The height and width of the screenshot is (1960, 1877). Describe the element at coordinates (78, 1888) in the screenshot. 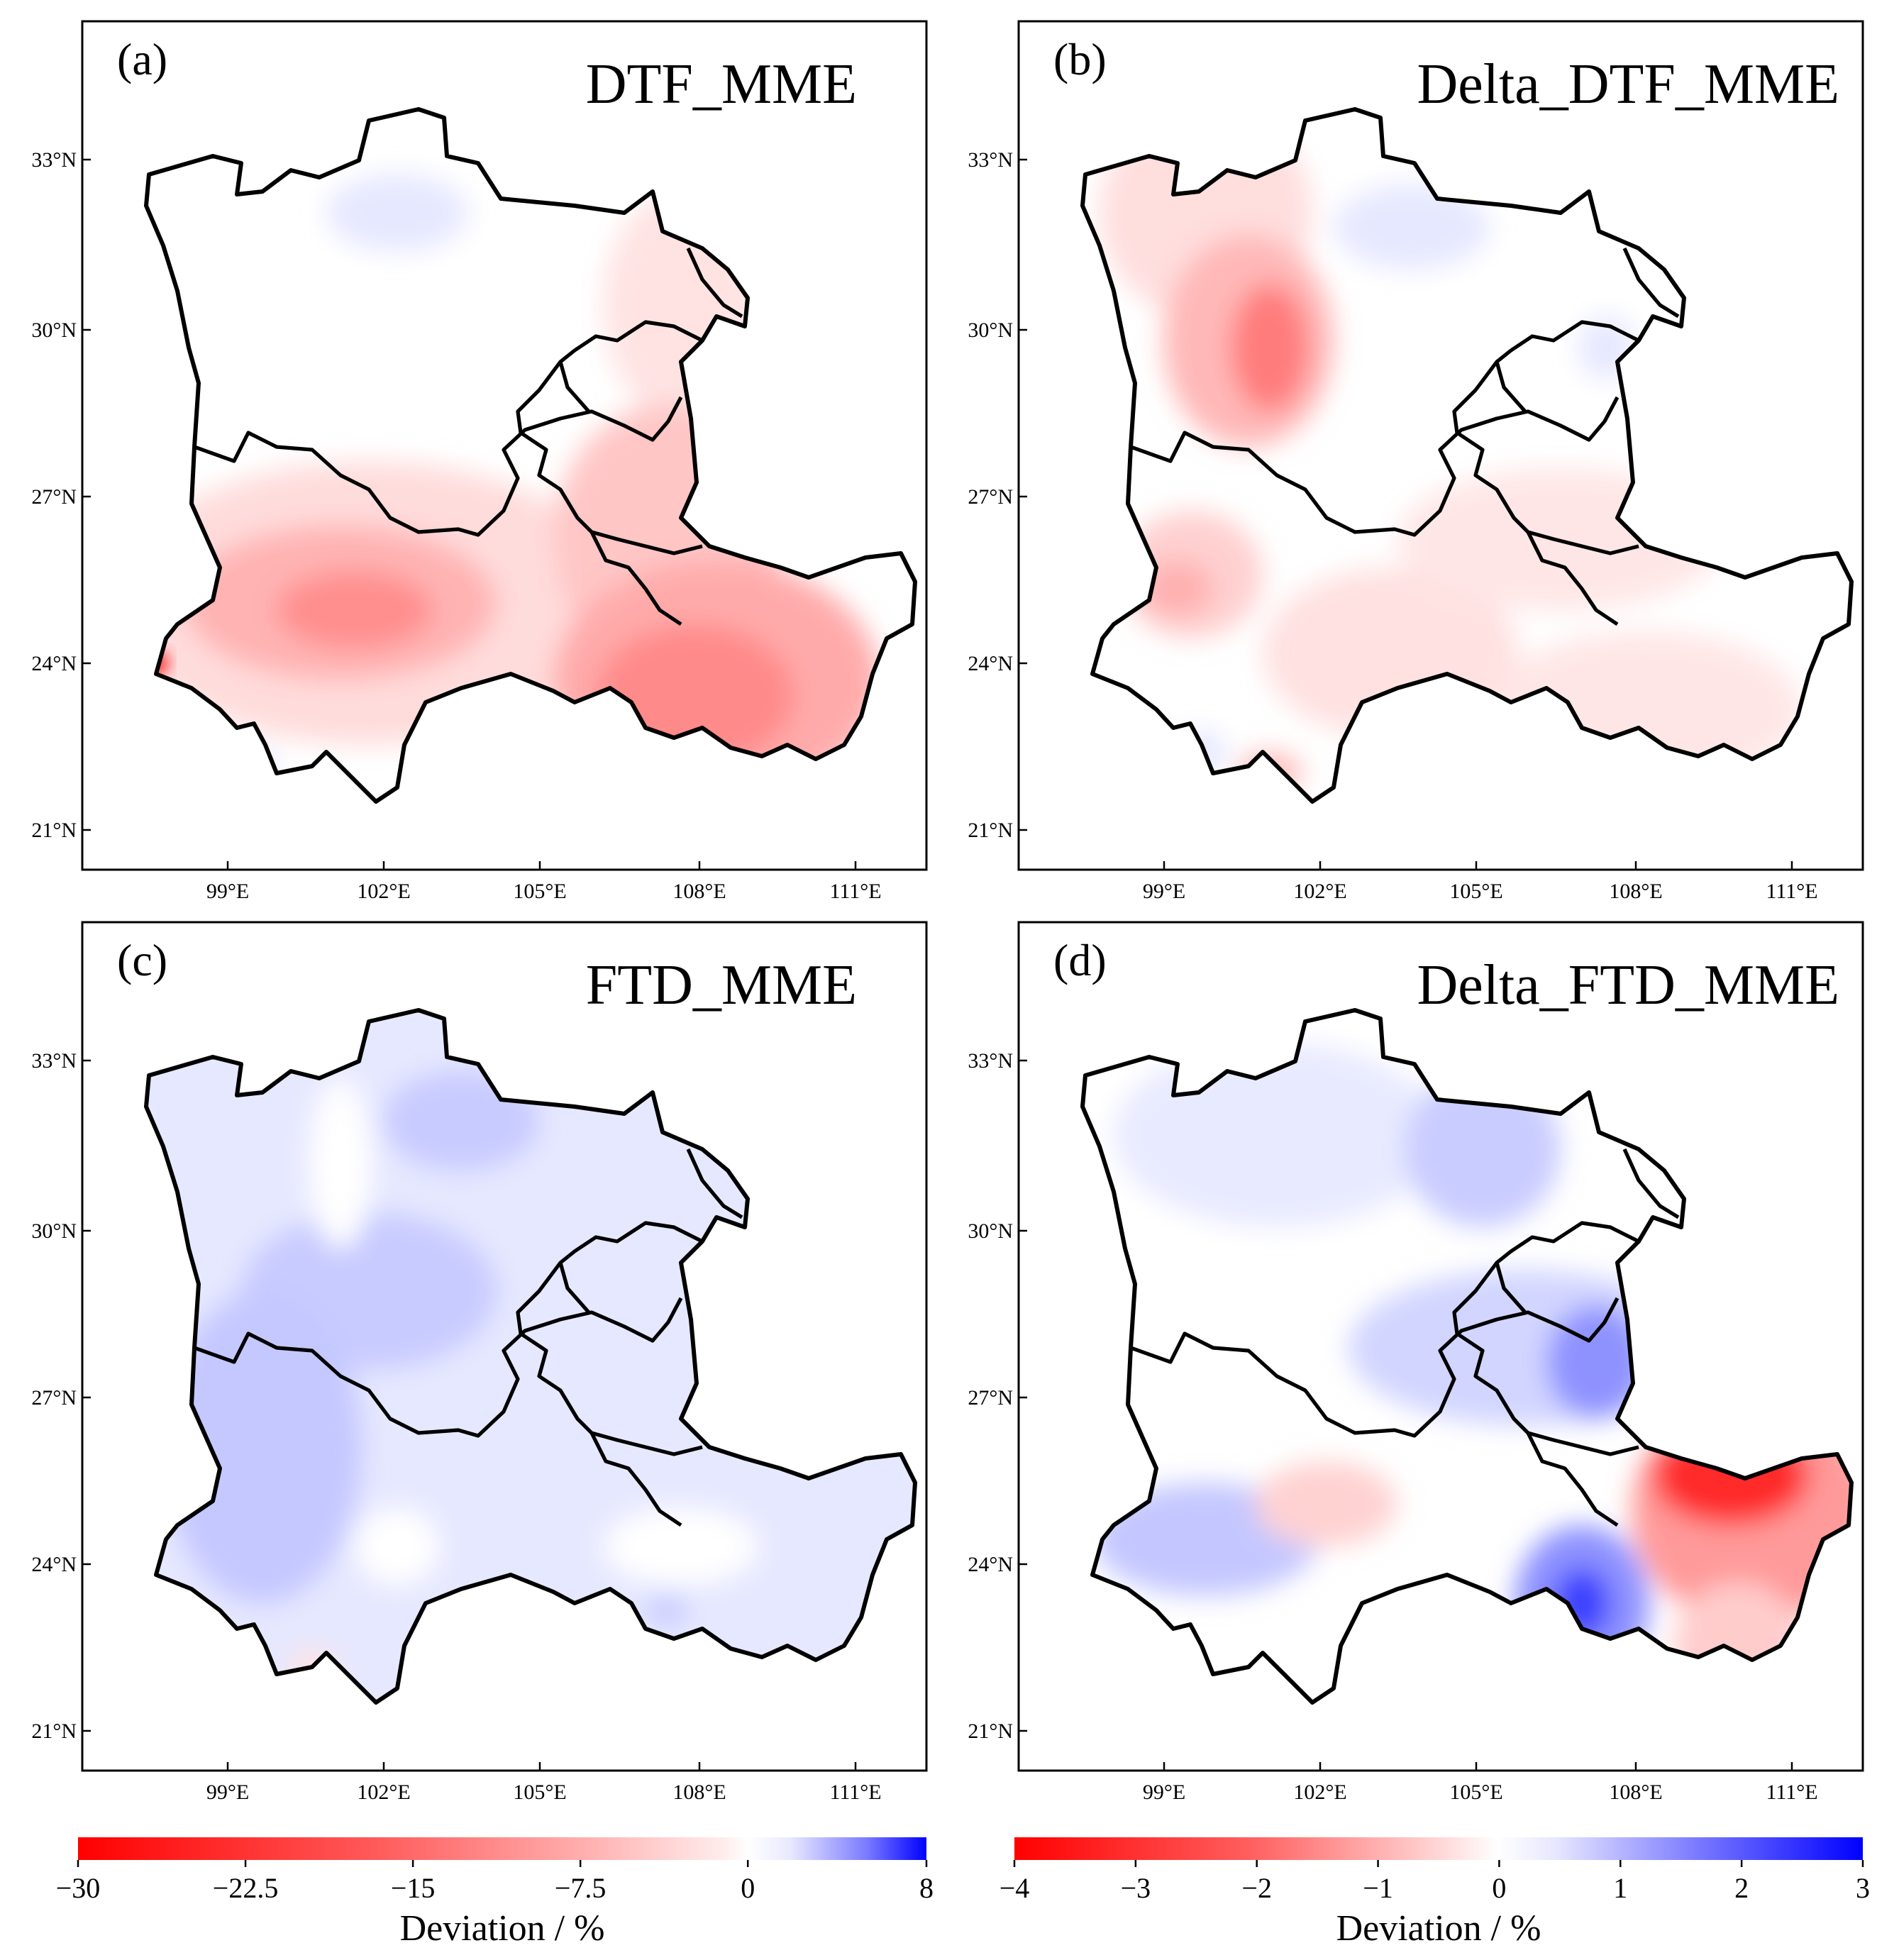

I see `colorbar-tick-label: −30` at that location.